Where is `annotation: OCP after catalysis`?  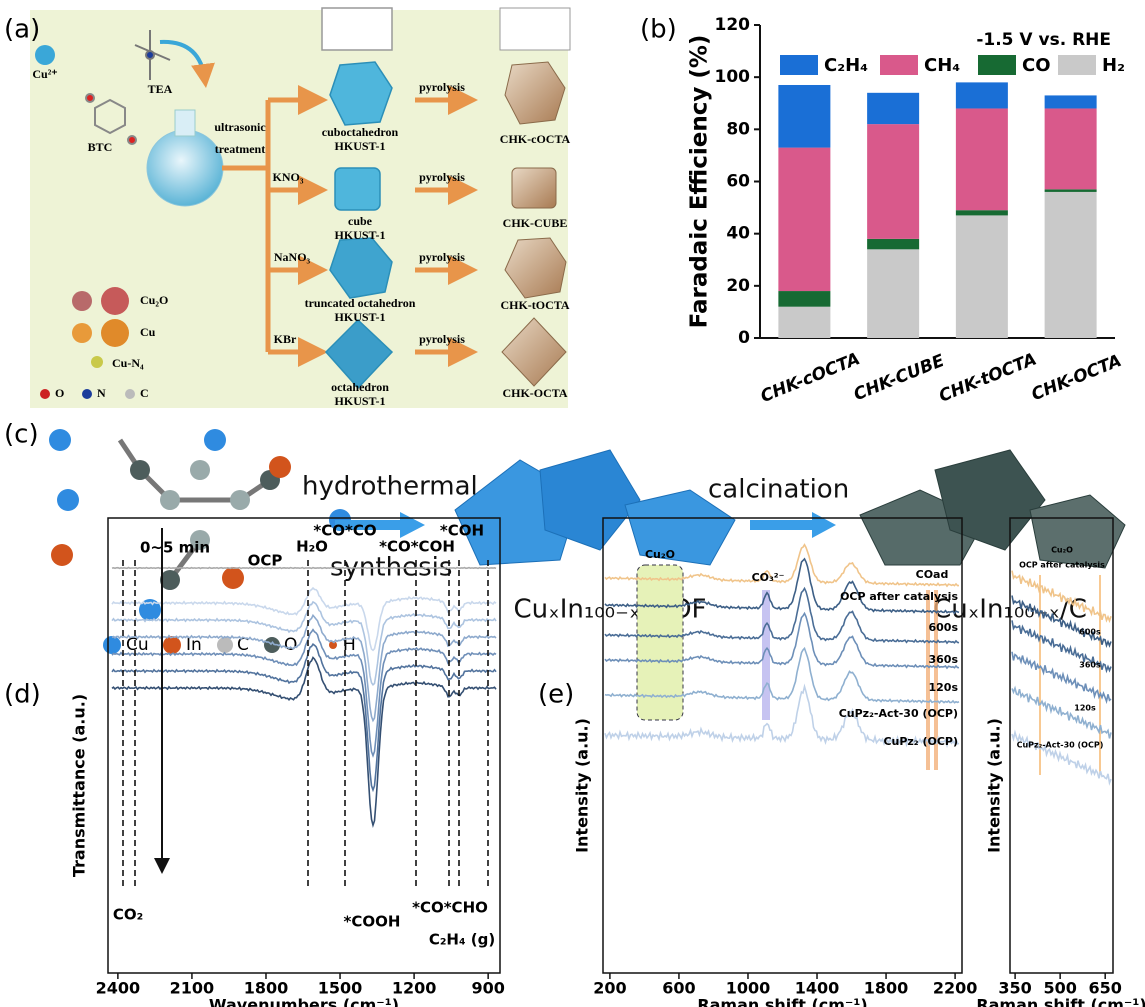 annotation: OCP after catalysis is located at coordinates (899, 596).